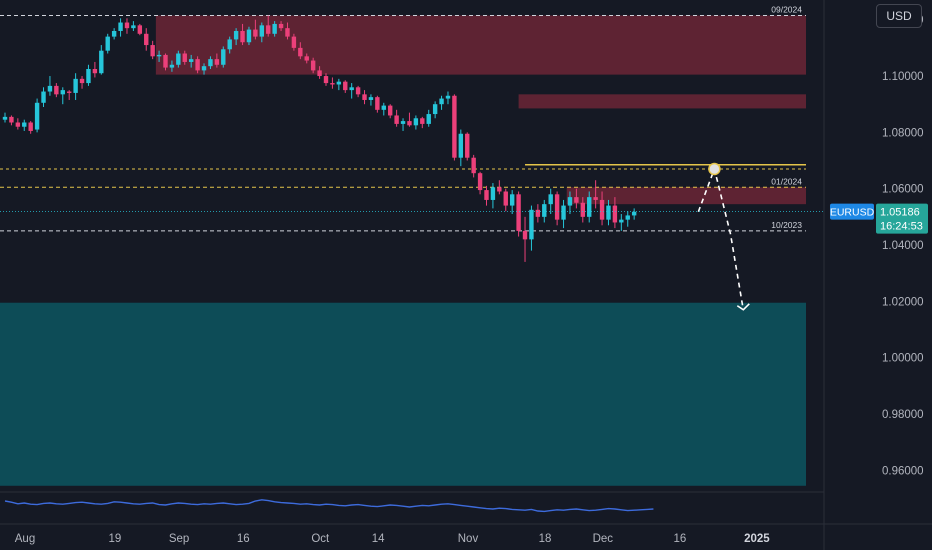 The image size is (932, 550). Describe the element at coordinates (786, 225) in the screenshot. I see `level-label-4: 10/2023` at that location.